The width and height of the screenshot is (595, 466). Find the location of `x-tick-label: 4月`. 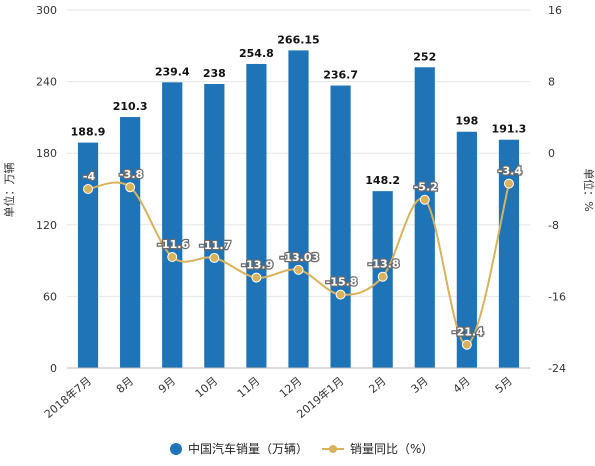

x-tick-label: 4月 is located at coordinates (462, 385).